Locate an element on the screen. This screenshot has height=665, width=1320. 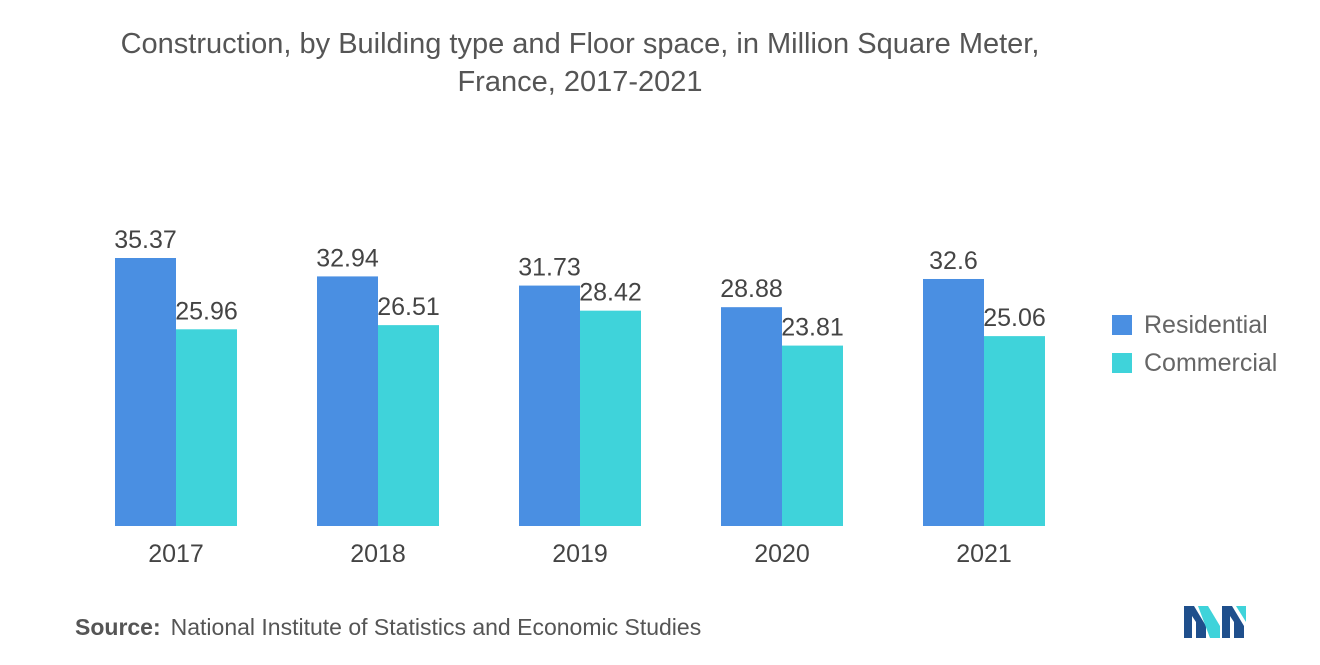
data-label-residential-2021: 32.6 is located at coordinates (953, 261).